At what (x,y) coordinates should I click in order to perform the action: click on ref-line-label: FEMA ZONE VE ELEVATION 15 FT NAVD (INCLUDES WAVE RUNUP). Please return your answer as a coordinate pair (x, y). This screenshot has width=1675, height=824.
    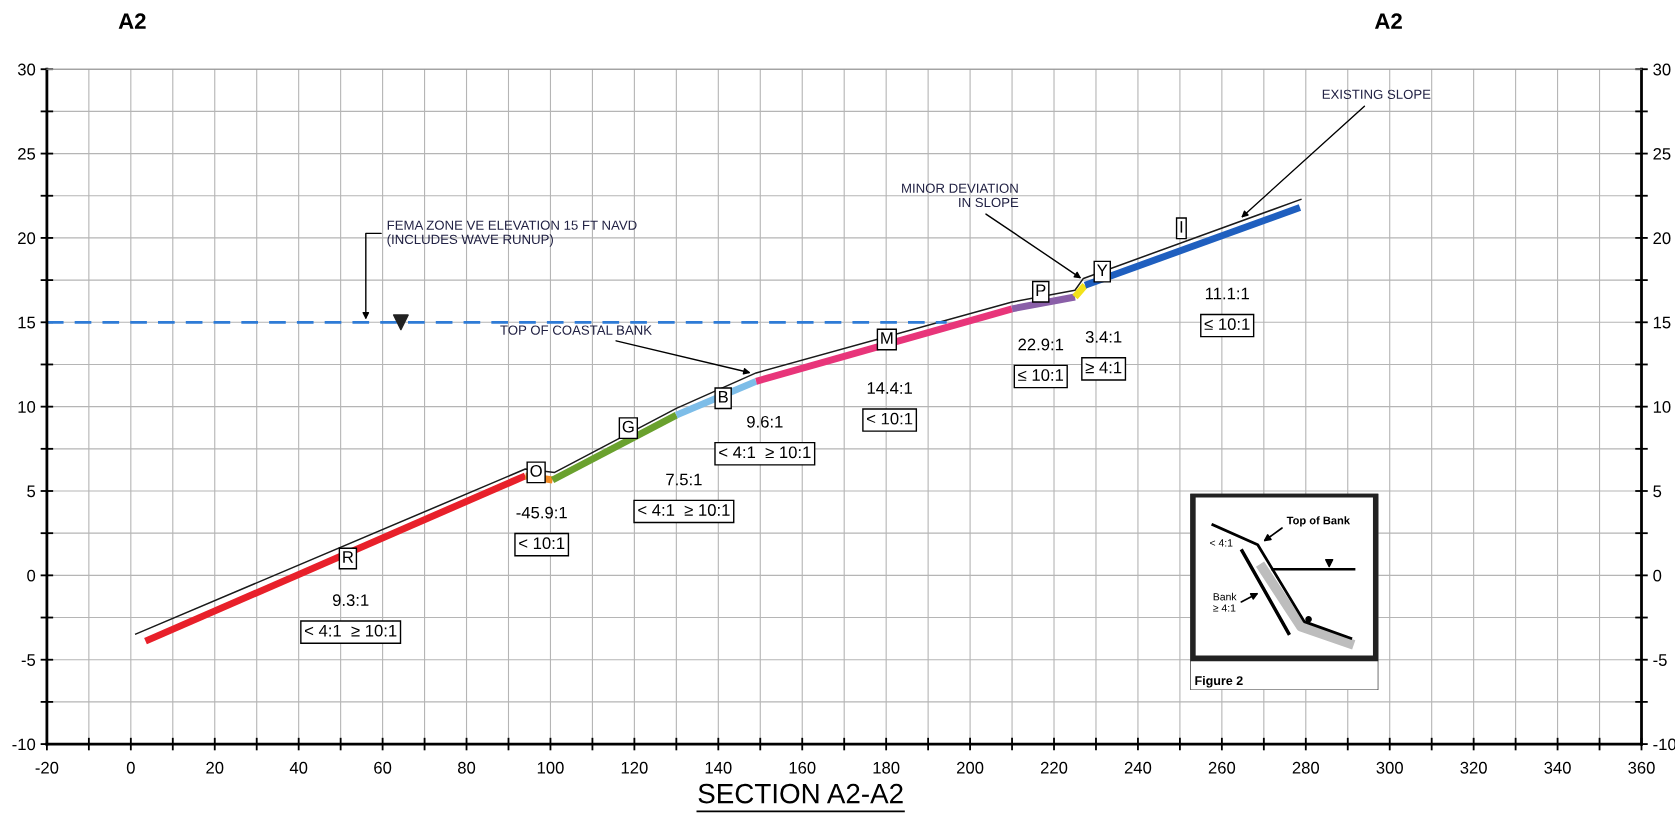
    Looking at the image, I should click on (512, 233).